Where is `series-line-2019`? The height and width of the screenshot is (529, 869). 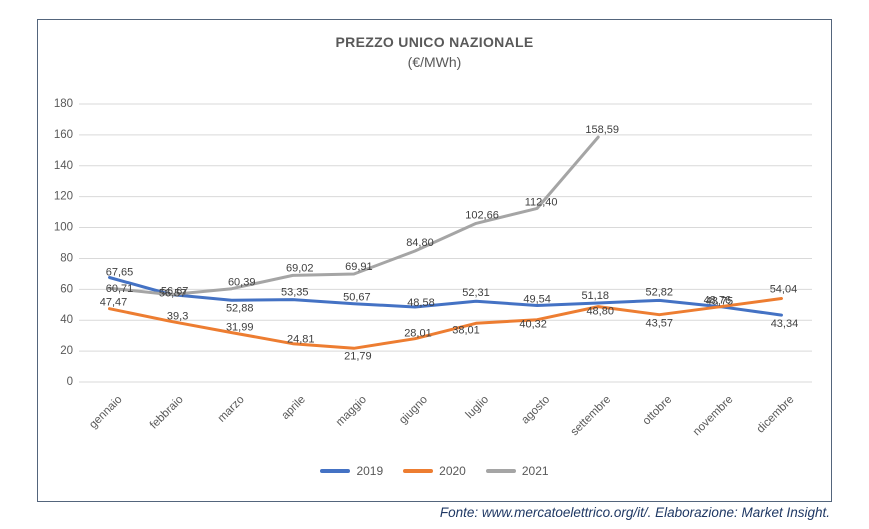
series-line-2019 is located at coordinates (445, 296).